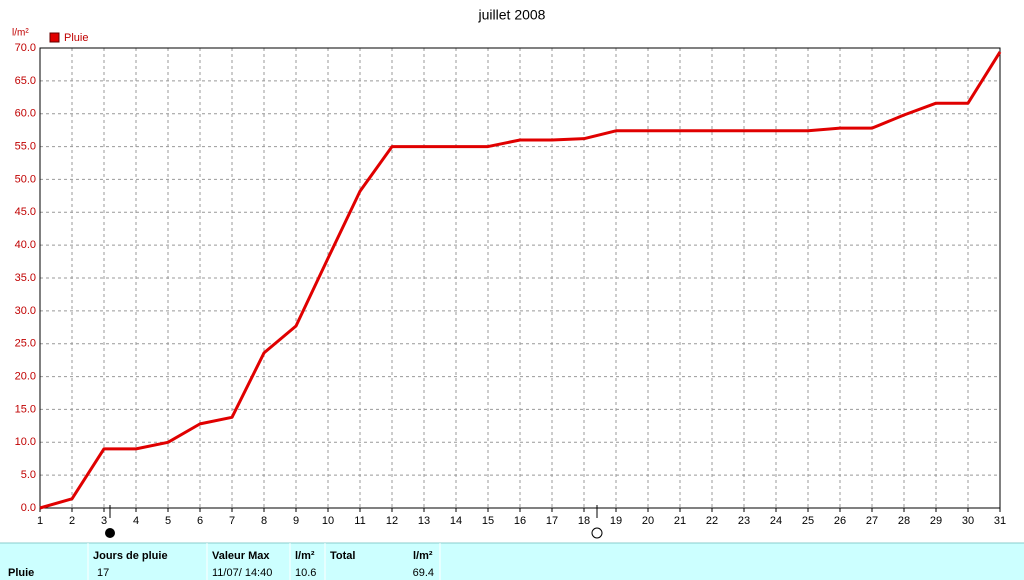 The height and width of the screenshot is (580, 1024). Describe the element at coordinates (25, 179) in the screenshot. I see `y-tick-label: 50.0` at that location.